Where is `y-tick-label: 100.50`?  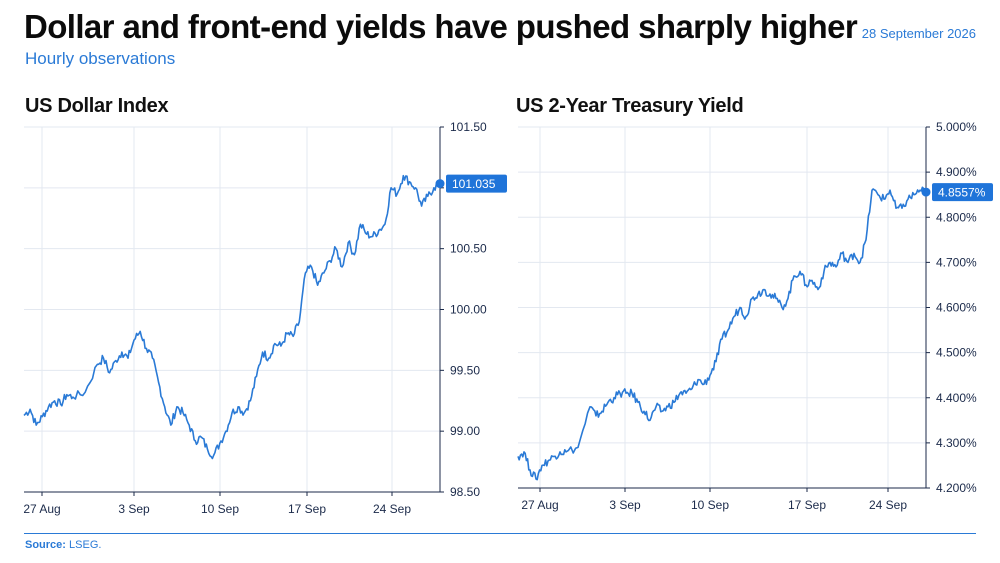 y-tick-label: 100.50 is located at coordinates (468, 249).